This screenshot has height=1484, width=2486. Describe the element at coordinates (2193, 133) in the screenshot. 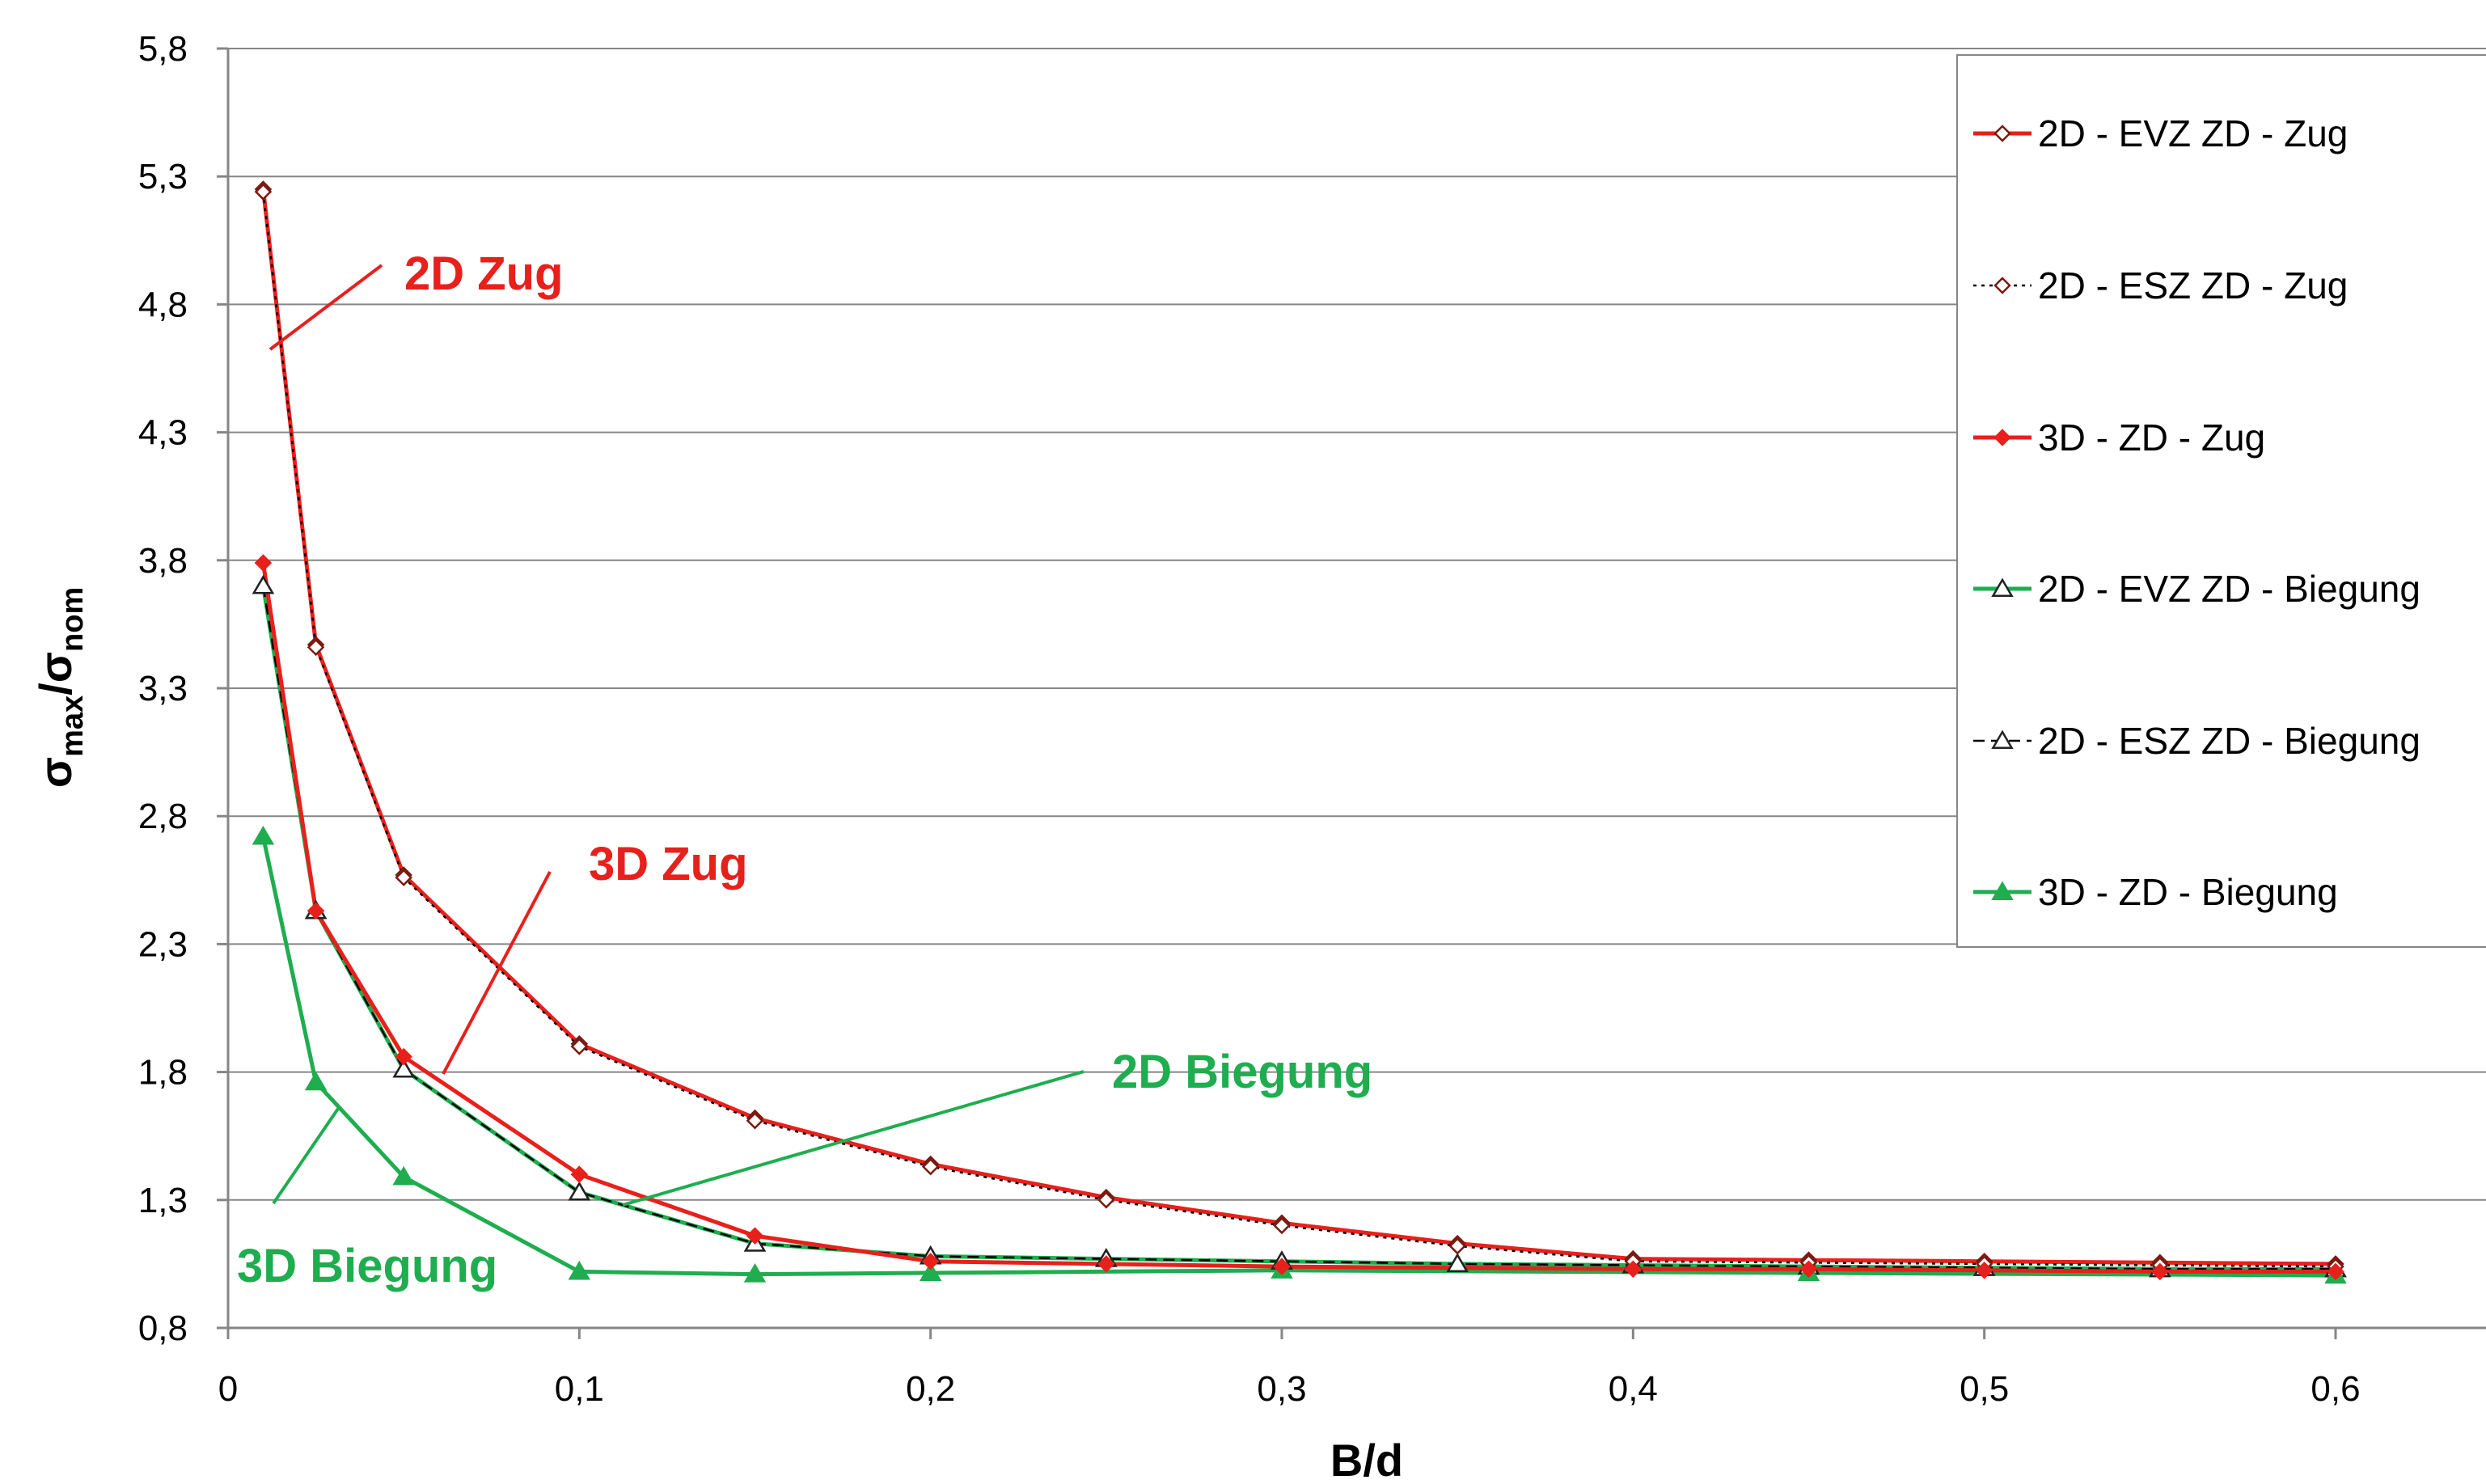

I see `legend-label: 2D - EVZ ZD - Zug` at that location.